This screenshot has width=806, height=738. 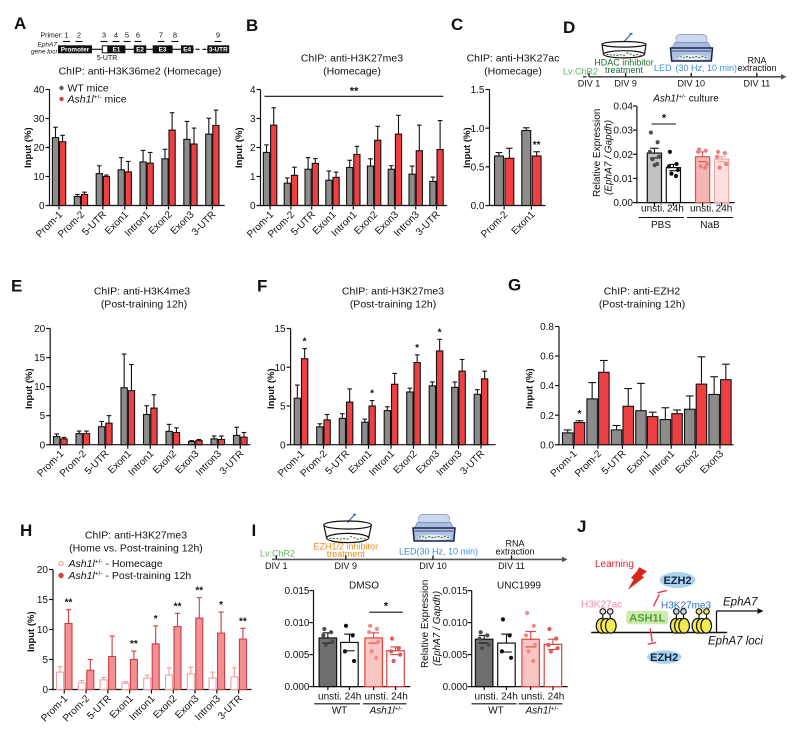 What do you see at coordinates (547, 416) in the screenshot?
I see `svg-text: 0.2` at bounding box center [547, 416].